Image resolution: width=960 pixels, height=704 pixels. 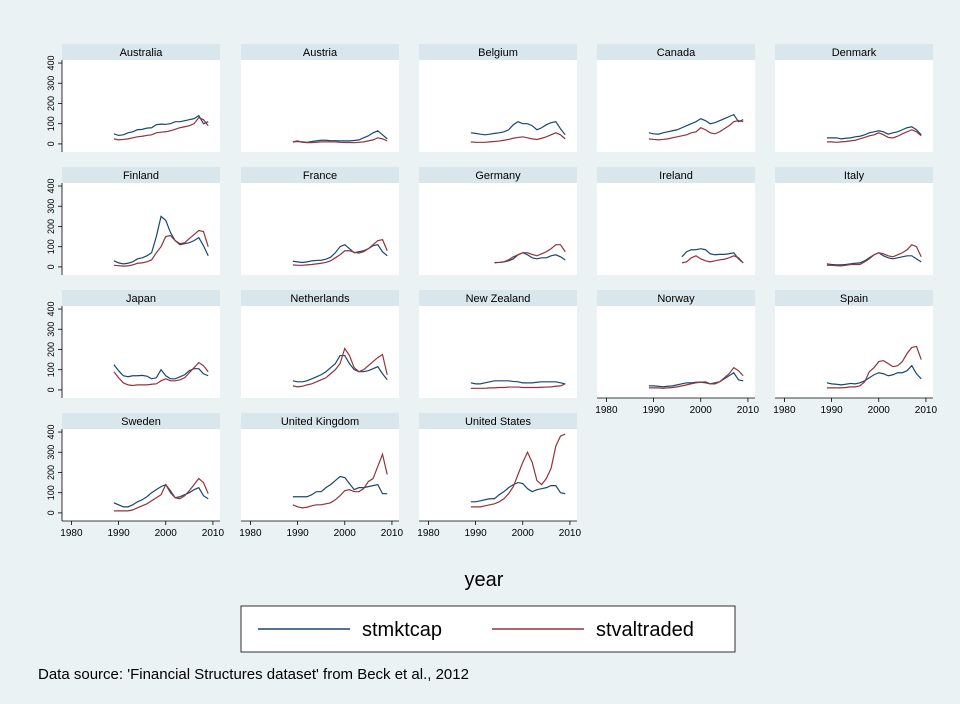 I want to click on panel-title: Belgium, so click(x=498, y=53).